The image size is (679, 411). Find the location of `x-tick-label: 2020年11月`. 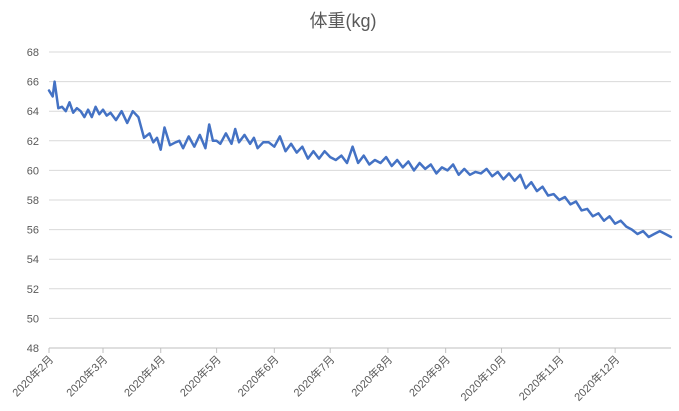

x-tick-label: 2020年11月 is located at coordinates (541, 377).